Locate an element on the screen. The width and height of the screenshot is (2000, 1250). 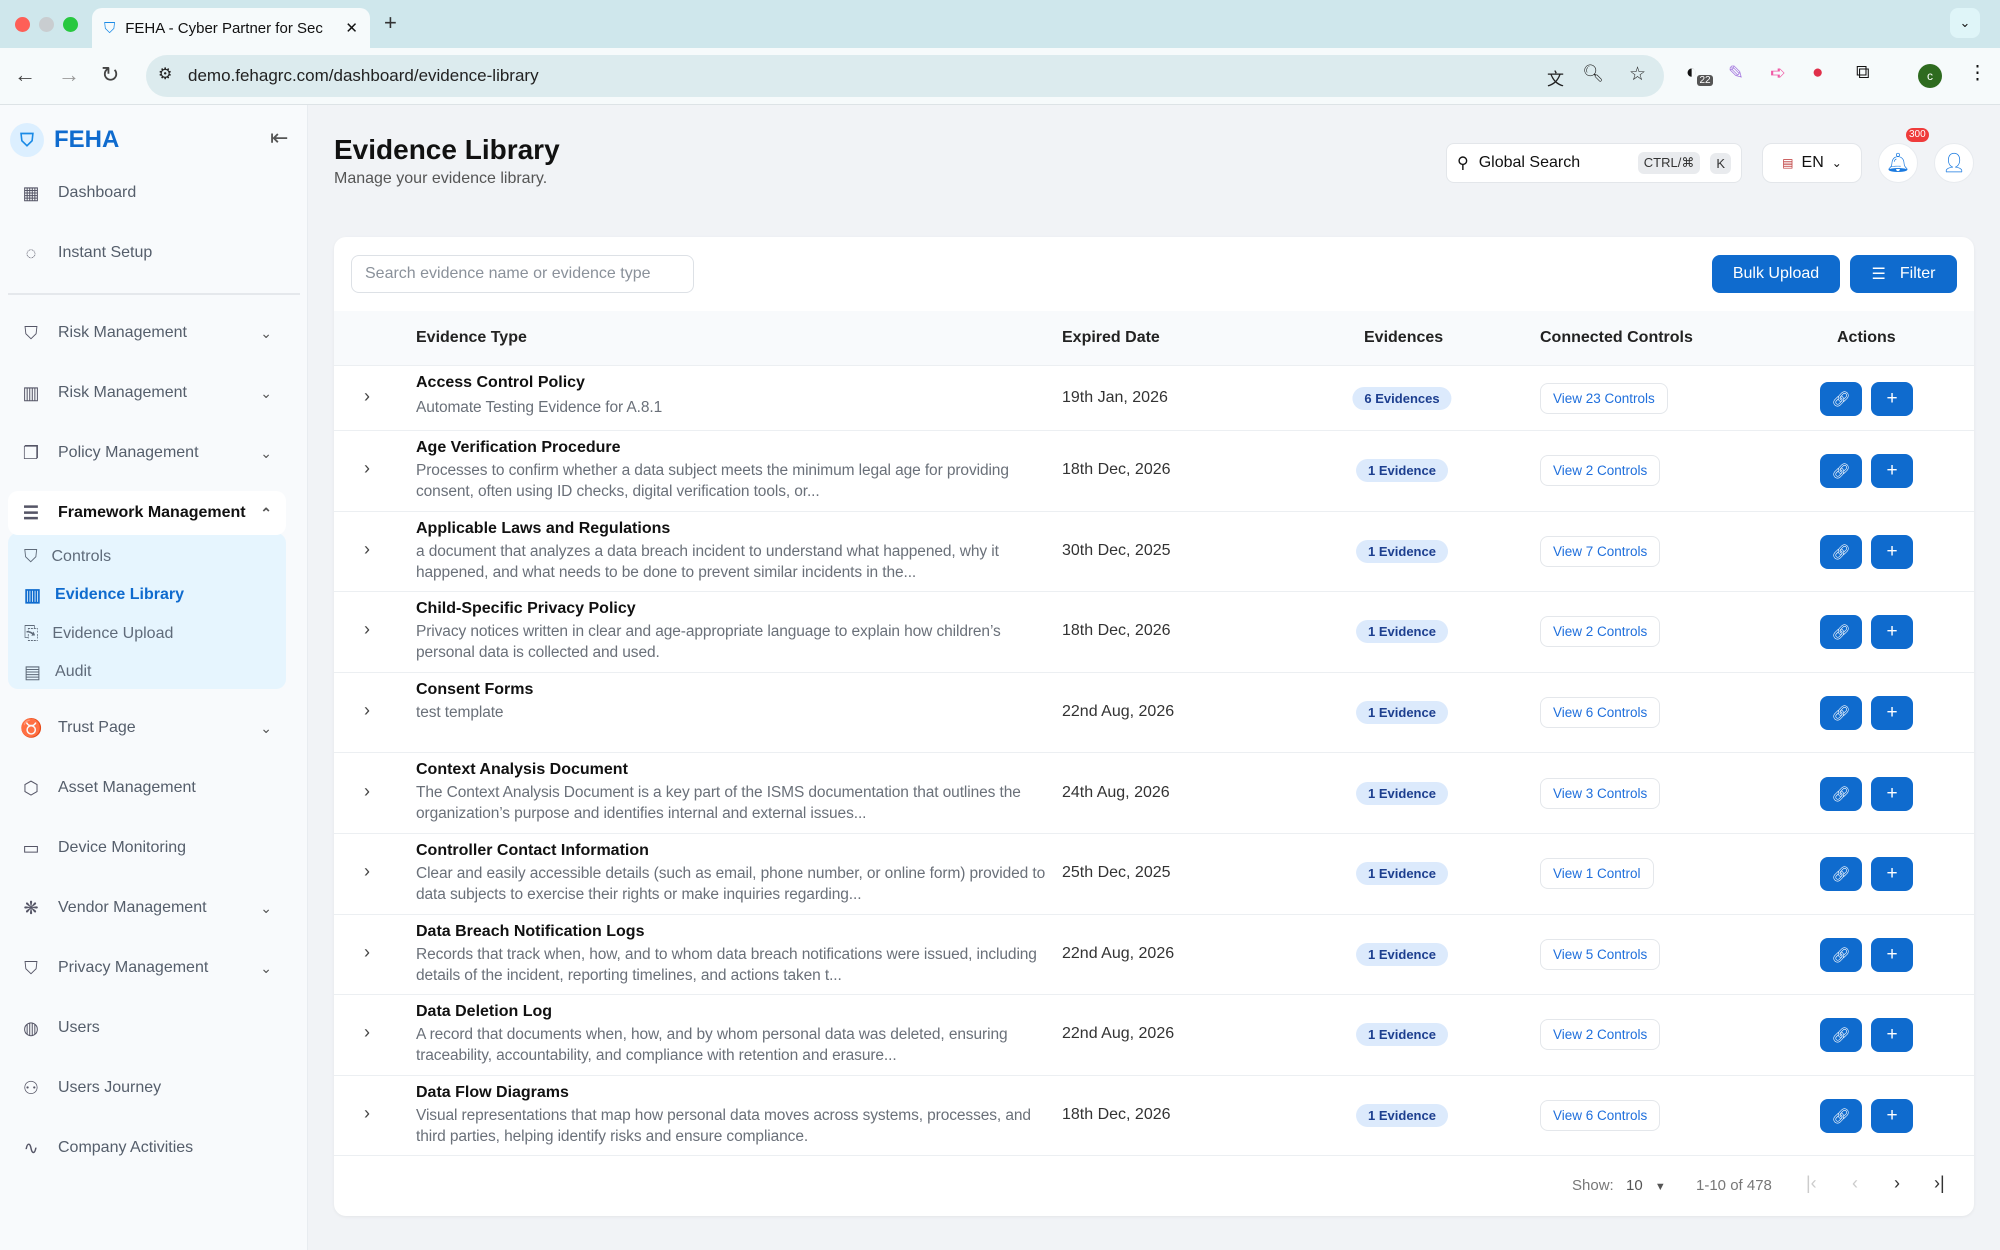
sidebar-subitem-audit: ▤ Audit is located at coordinates (57, 672).